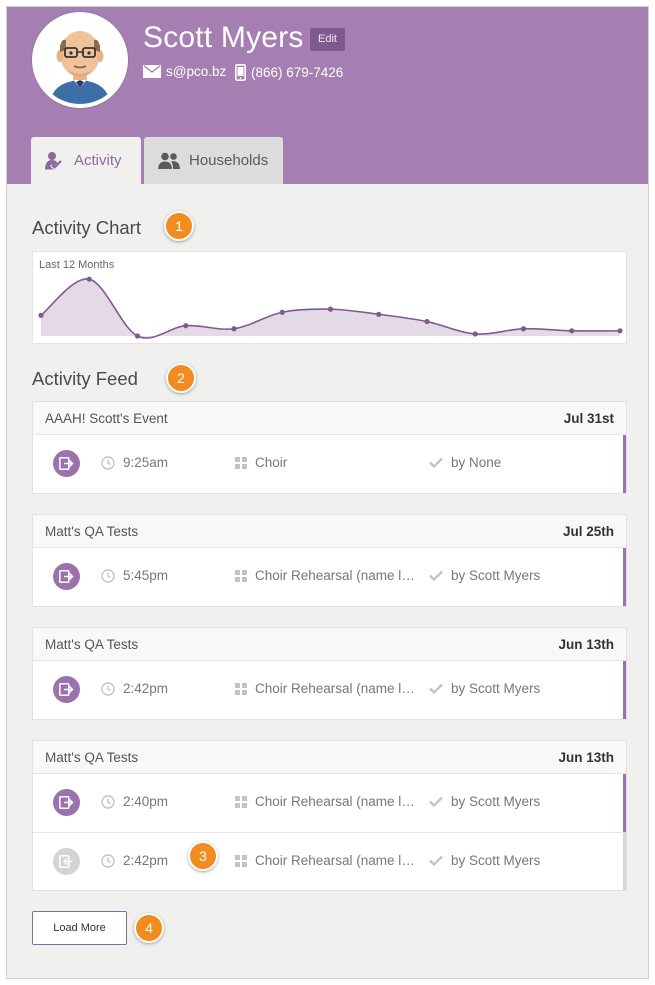 The image size is (655, 985). I want to click on mobile-phone-icon, so click(240, 72).